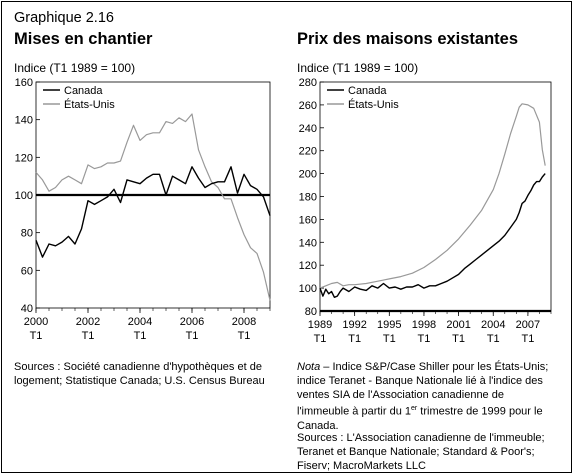  I want to click on figure-label: Graphique 2.16, so click(64, 18).